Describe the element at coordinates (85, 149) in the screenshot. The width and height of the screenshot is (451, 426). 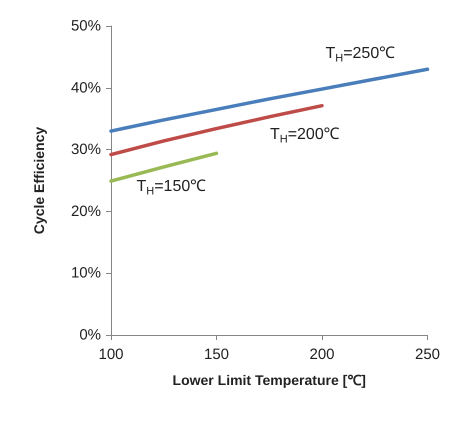
I see `y-tick-label: 30%` at that location.